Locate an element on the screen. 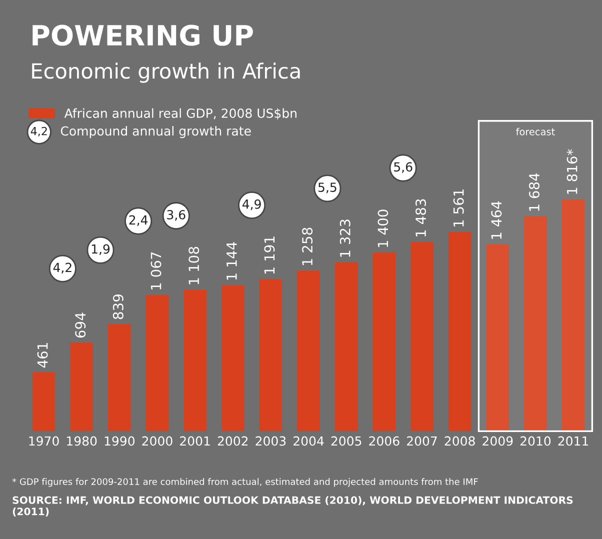 Image resolution: width=602 pixels, height=539 pixels. chart-title: POWERING UP is located at coordinates (142, 35).